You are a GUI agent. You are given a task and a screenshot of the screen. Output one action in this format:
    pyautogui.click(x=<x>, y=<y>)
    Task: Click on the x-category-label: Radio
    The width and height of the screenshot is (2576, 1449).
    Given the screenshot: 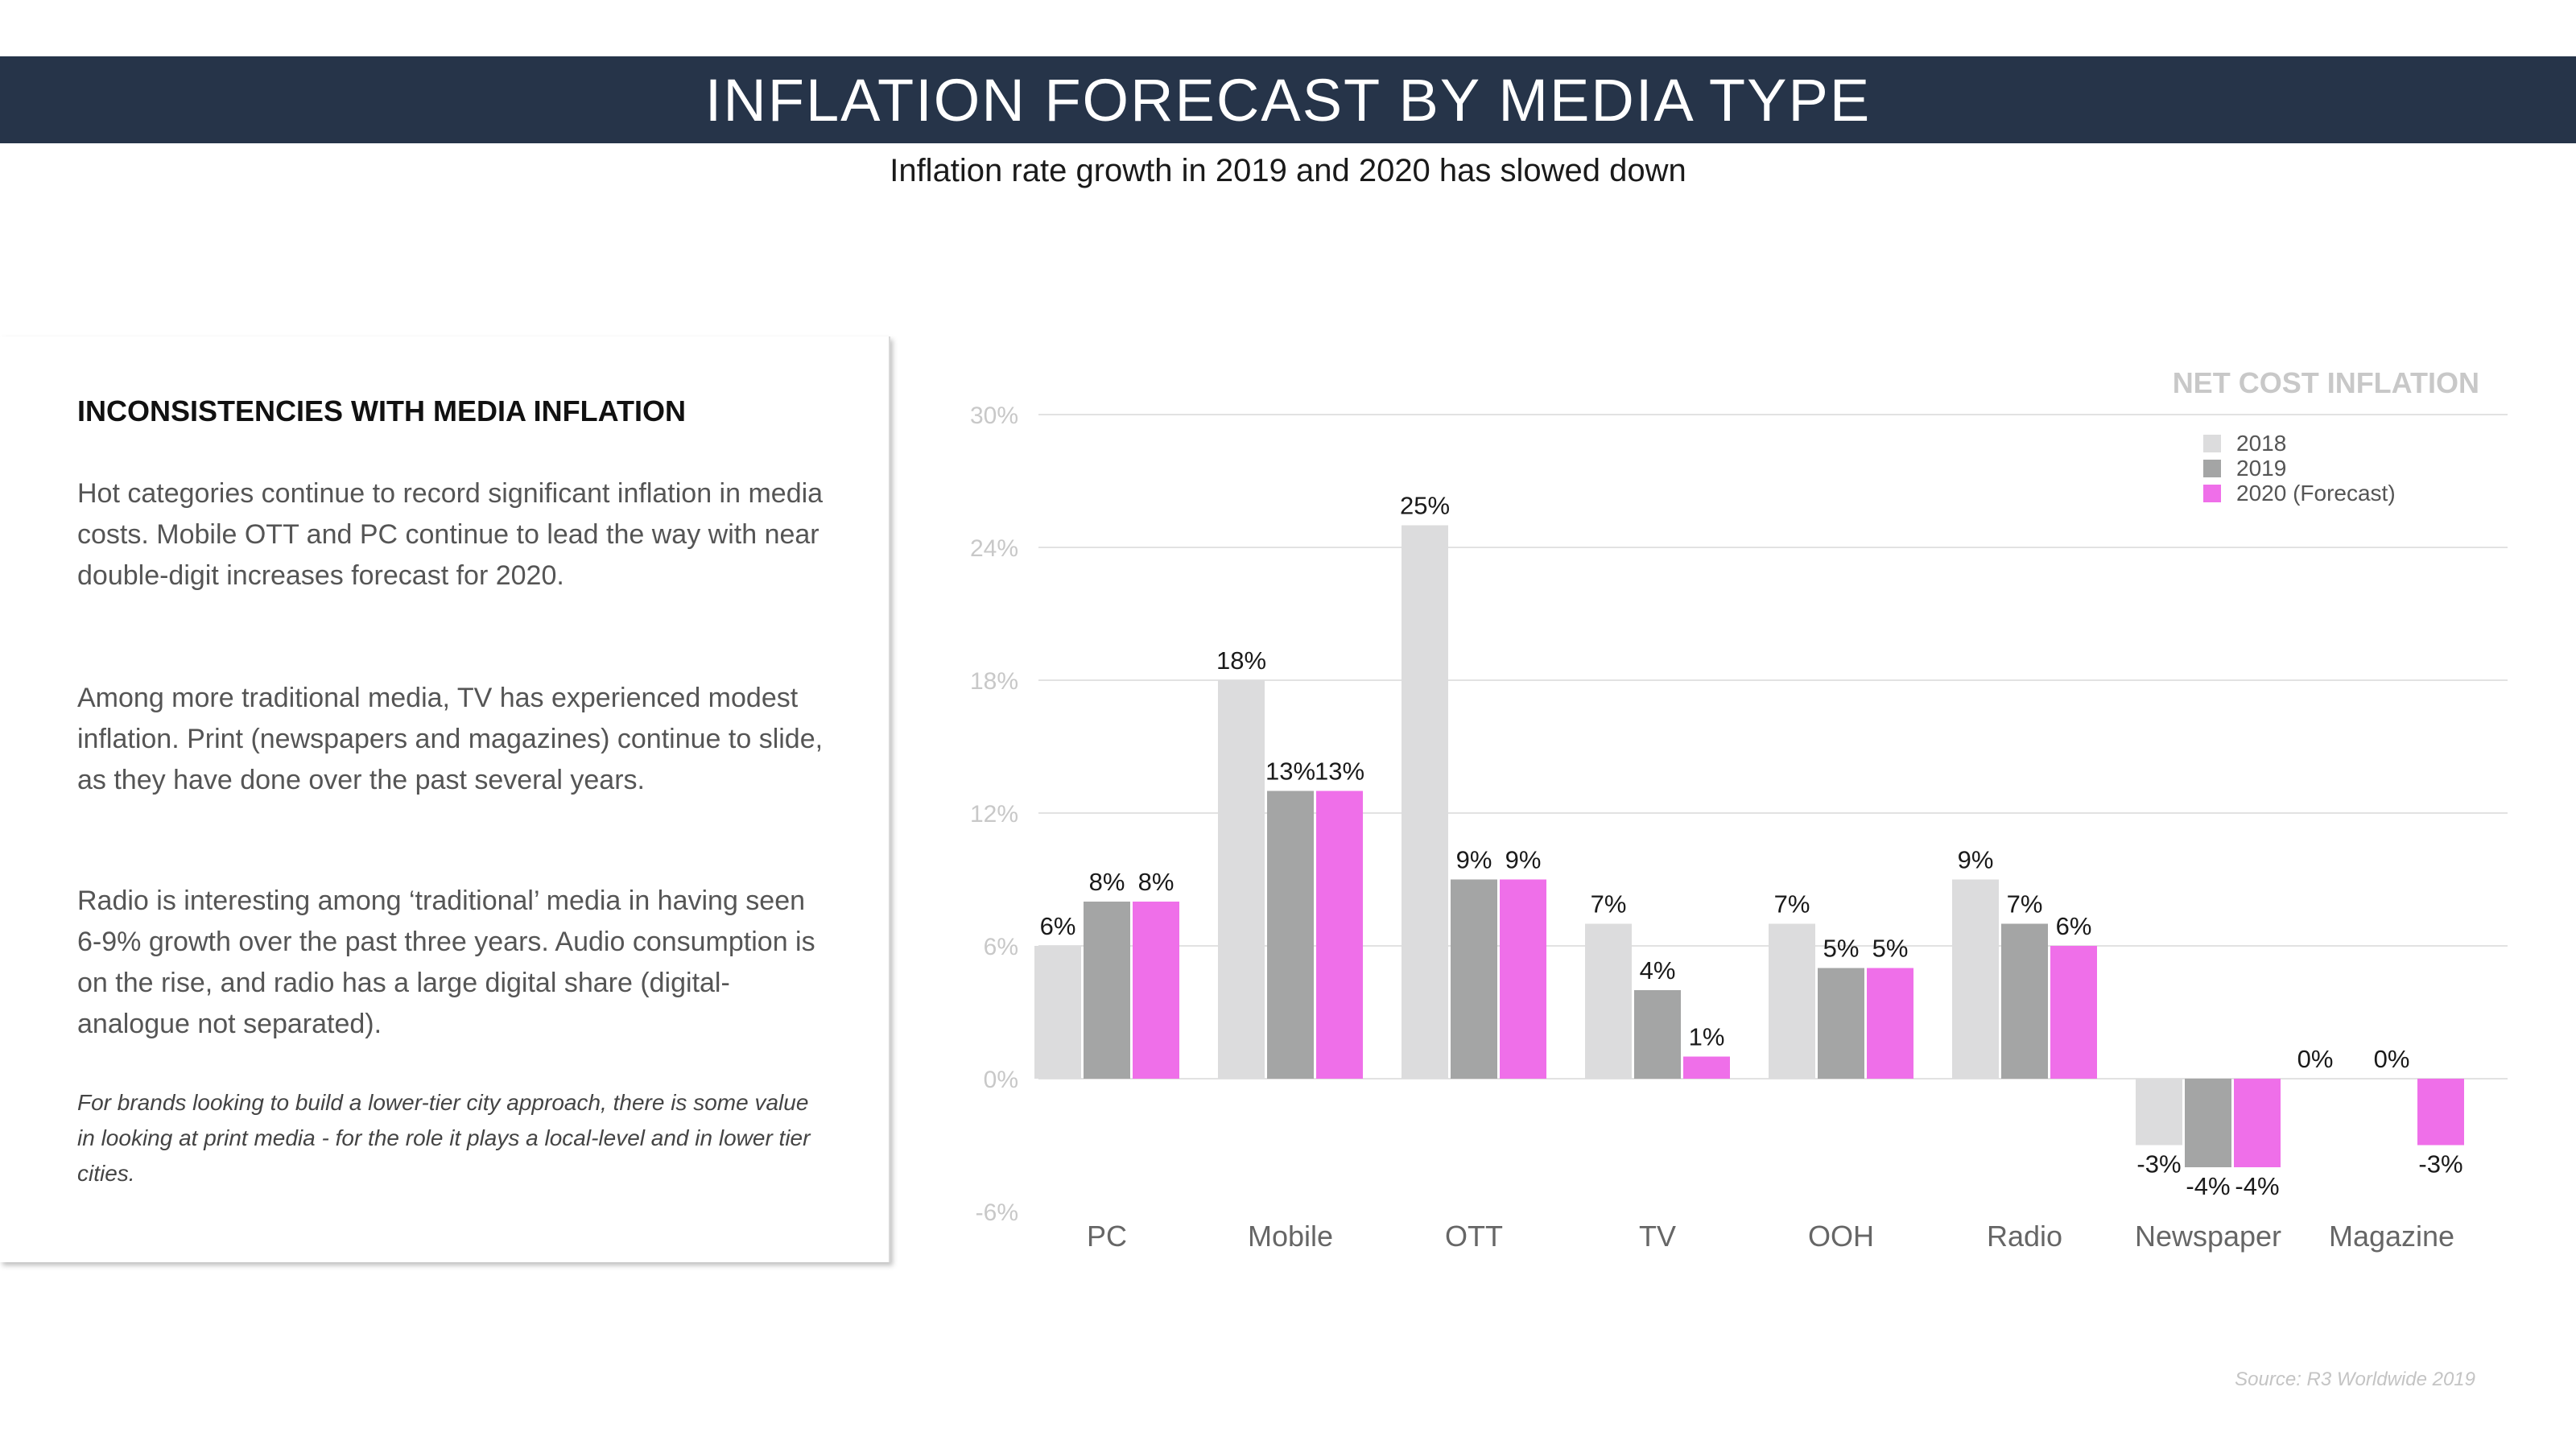 What is the action you would take?
    pyautogui.click(x=2024, y=1236)
    